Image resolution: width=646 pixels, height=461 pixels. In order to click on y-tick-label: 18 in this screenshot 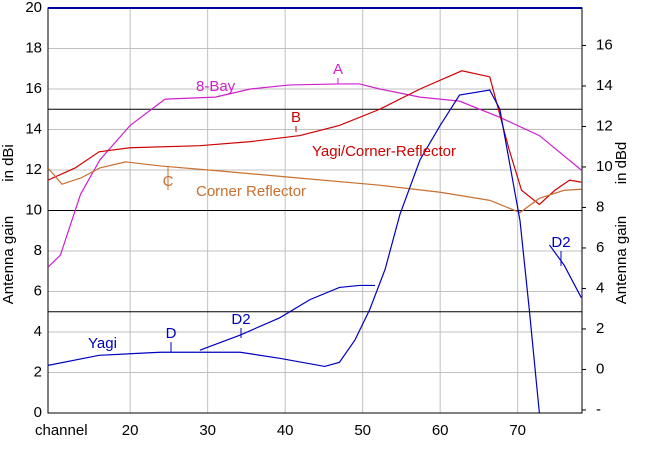, I will do `click(33, 47)`.